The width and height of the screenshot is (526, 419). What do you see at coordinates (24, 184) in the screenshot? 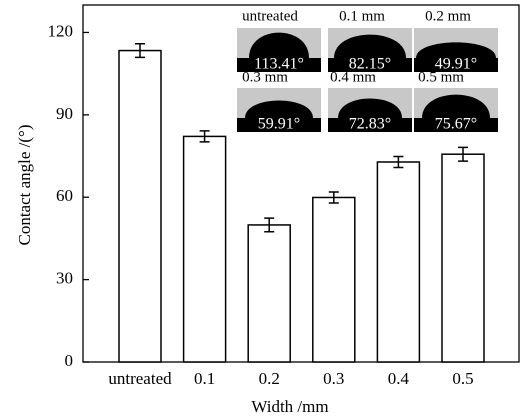
I see `y-axis-label: Contact angle /(°)` at bounding box center [24, 184].